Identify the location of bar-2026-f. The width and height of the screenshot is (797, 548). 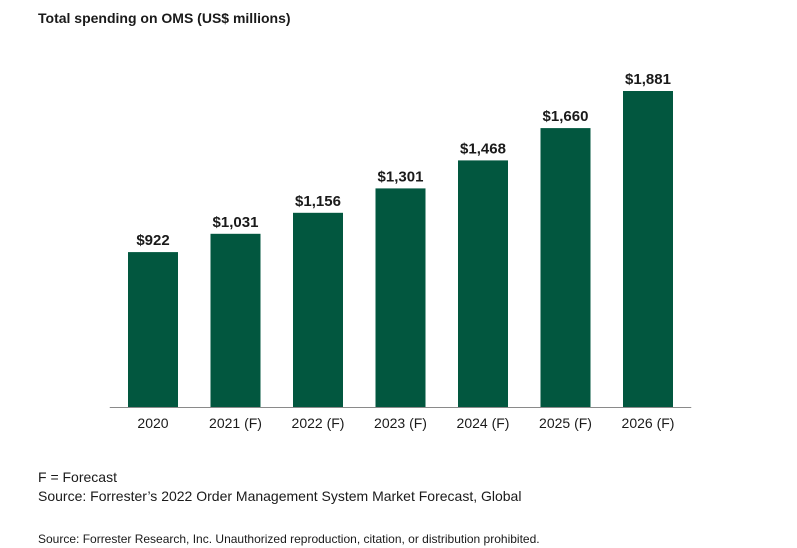
(648, 249).